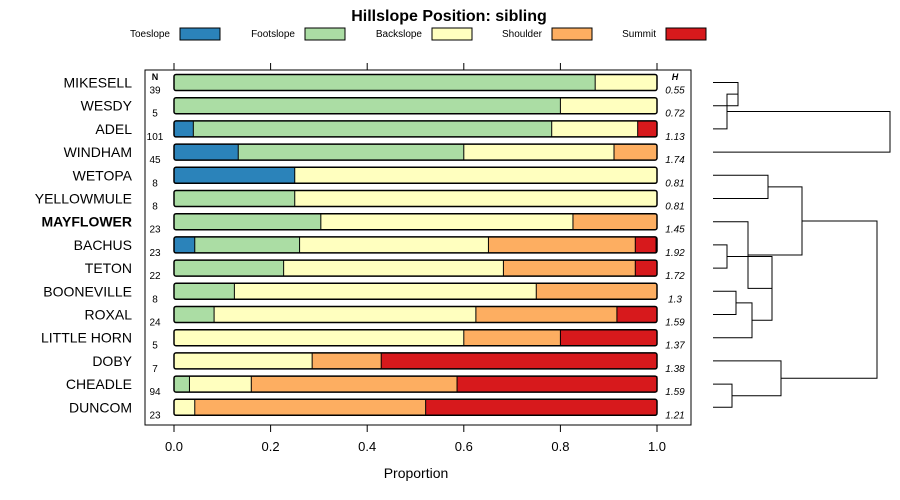  I want to click on h-value: 1.45, so click(675, 230).